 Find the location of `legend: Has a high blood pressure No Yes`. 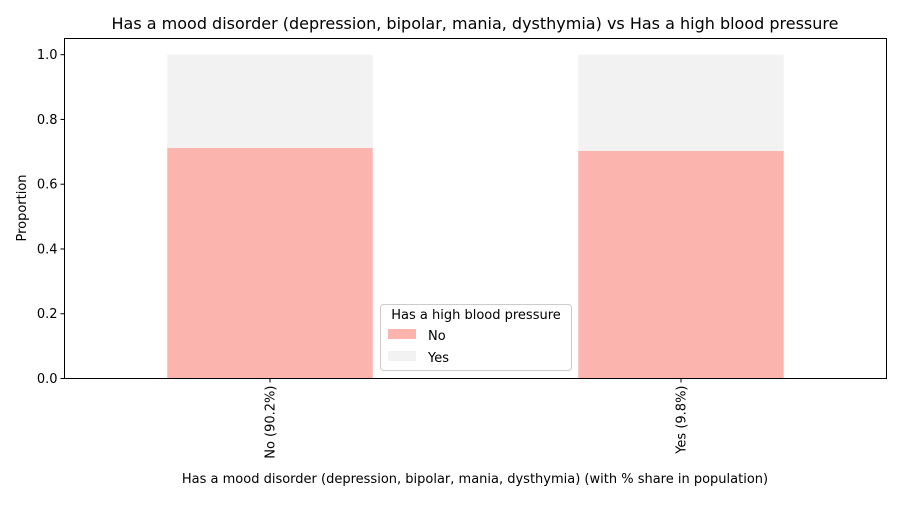

legend: Has a high blood pressure No Yes is located at coordinates (476, 337).